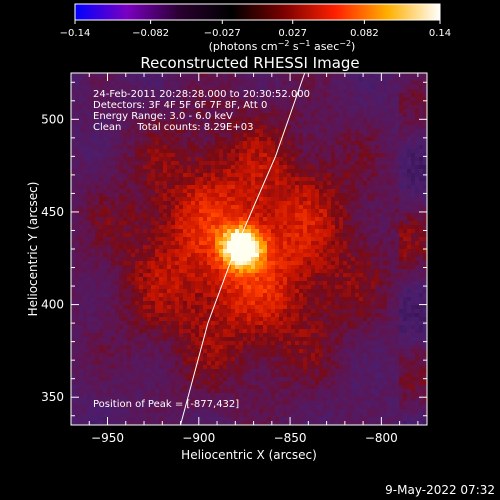 This screenshot has height=500, width=500. What do you see at coordinates (75, 33) in the screenshot?
I see `colorbar-tick-label: −0.14` at bounding box center [75, 33].